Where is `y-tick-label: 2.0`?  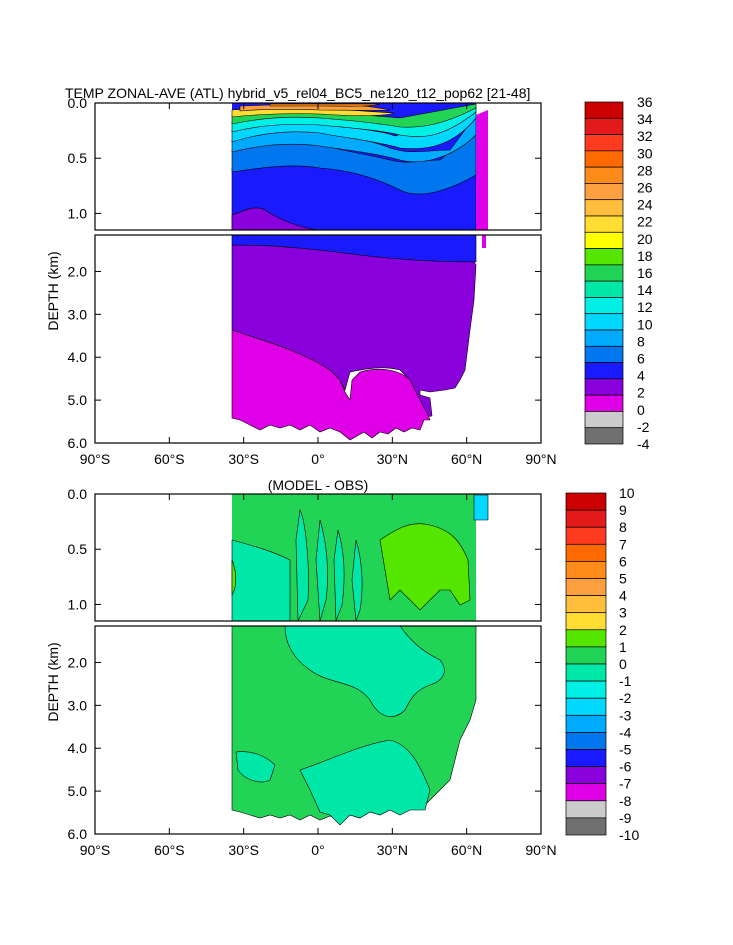
y-tick-label: 2.0 is located at coordinates (78, 271).